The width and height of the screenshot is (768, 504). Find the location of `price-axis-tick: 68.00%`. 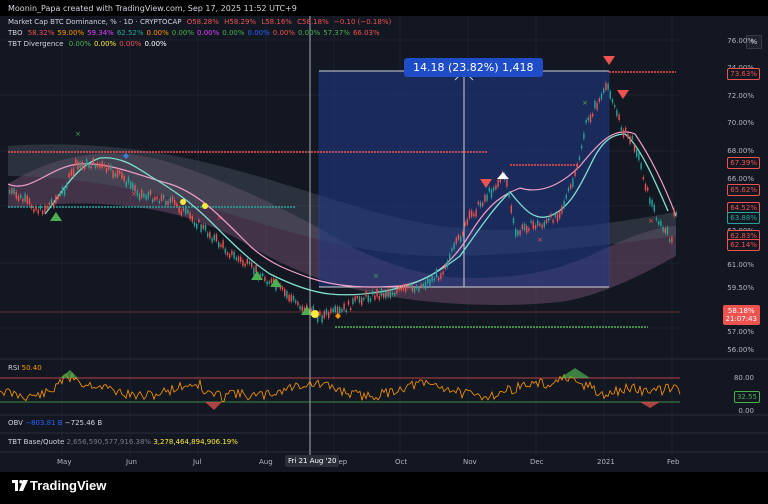

price-axis-tick: 68.00% is located at coordinates (740, 151).